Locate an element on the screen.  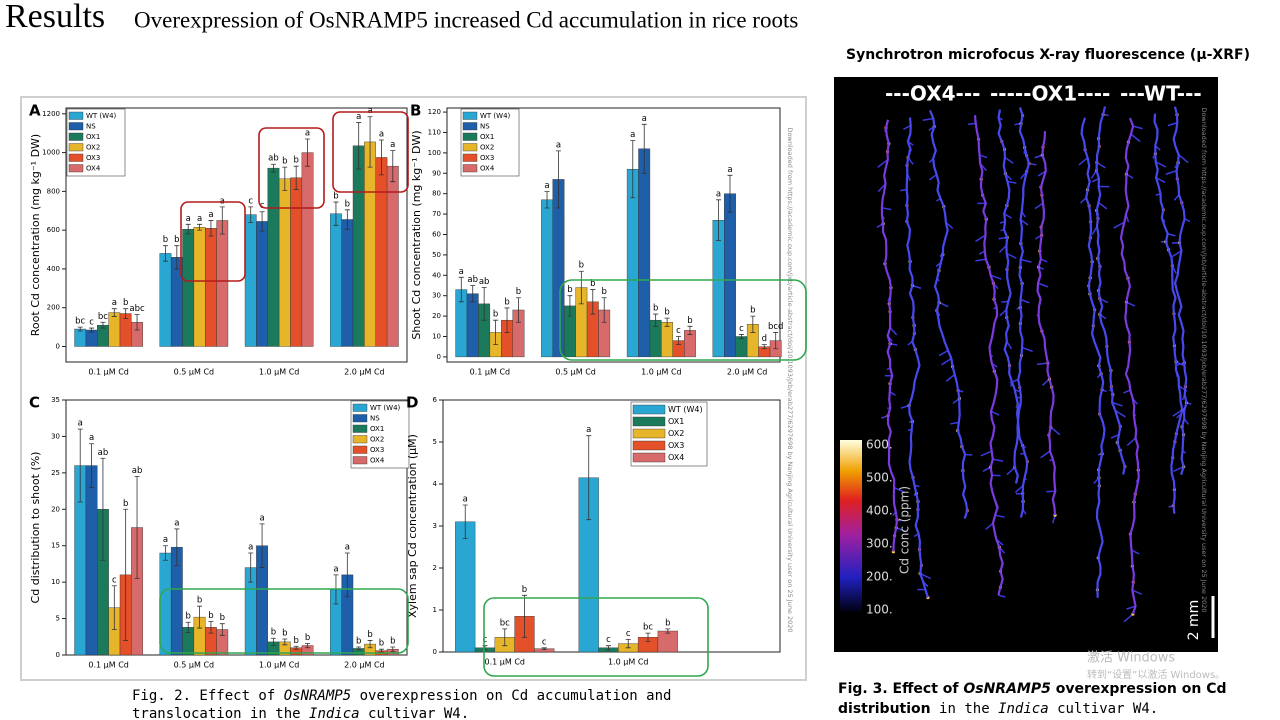
y-tick-label: 50 is located at coordinates (436, 255).